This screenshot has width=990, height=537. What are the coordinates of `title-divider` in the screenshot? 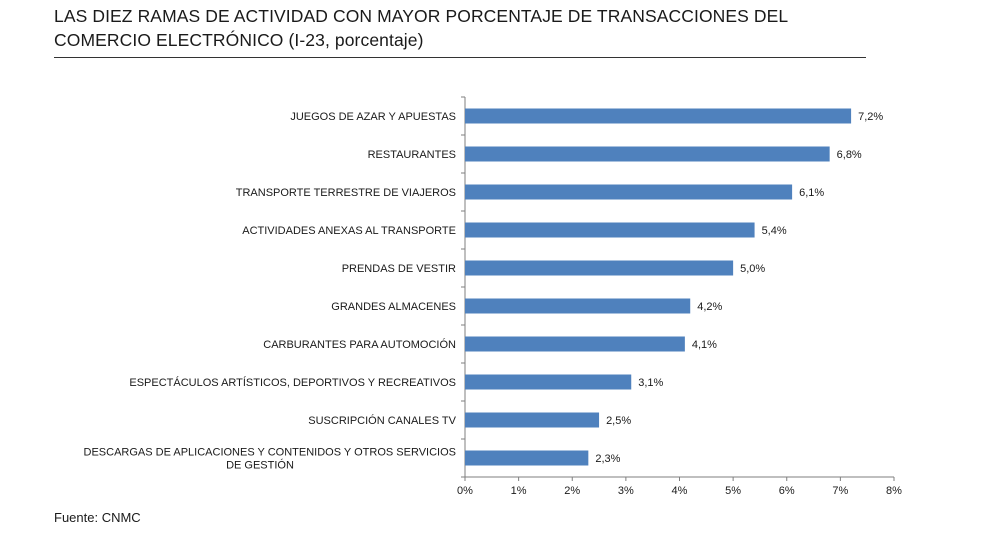 It's located at (460, 57).